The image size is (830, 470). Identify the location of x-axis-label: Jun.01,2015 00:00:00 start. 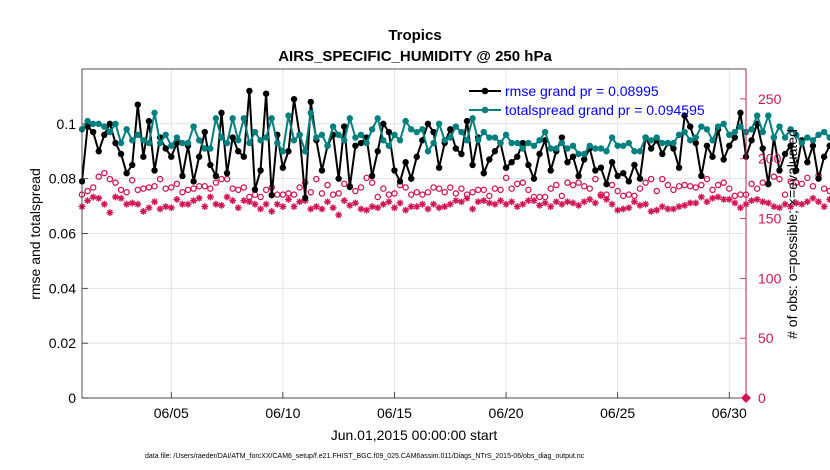
(414, 435).